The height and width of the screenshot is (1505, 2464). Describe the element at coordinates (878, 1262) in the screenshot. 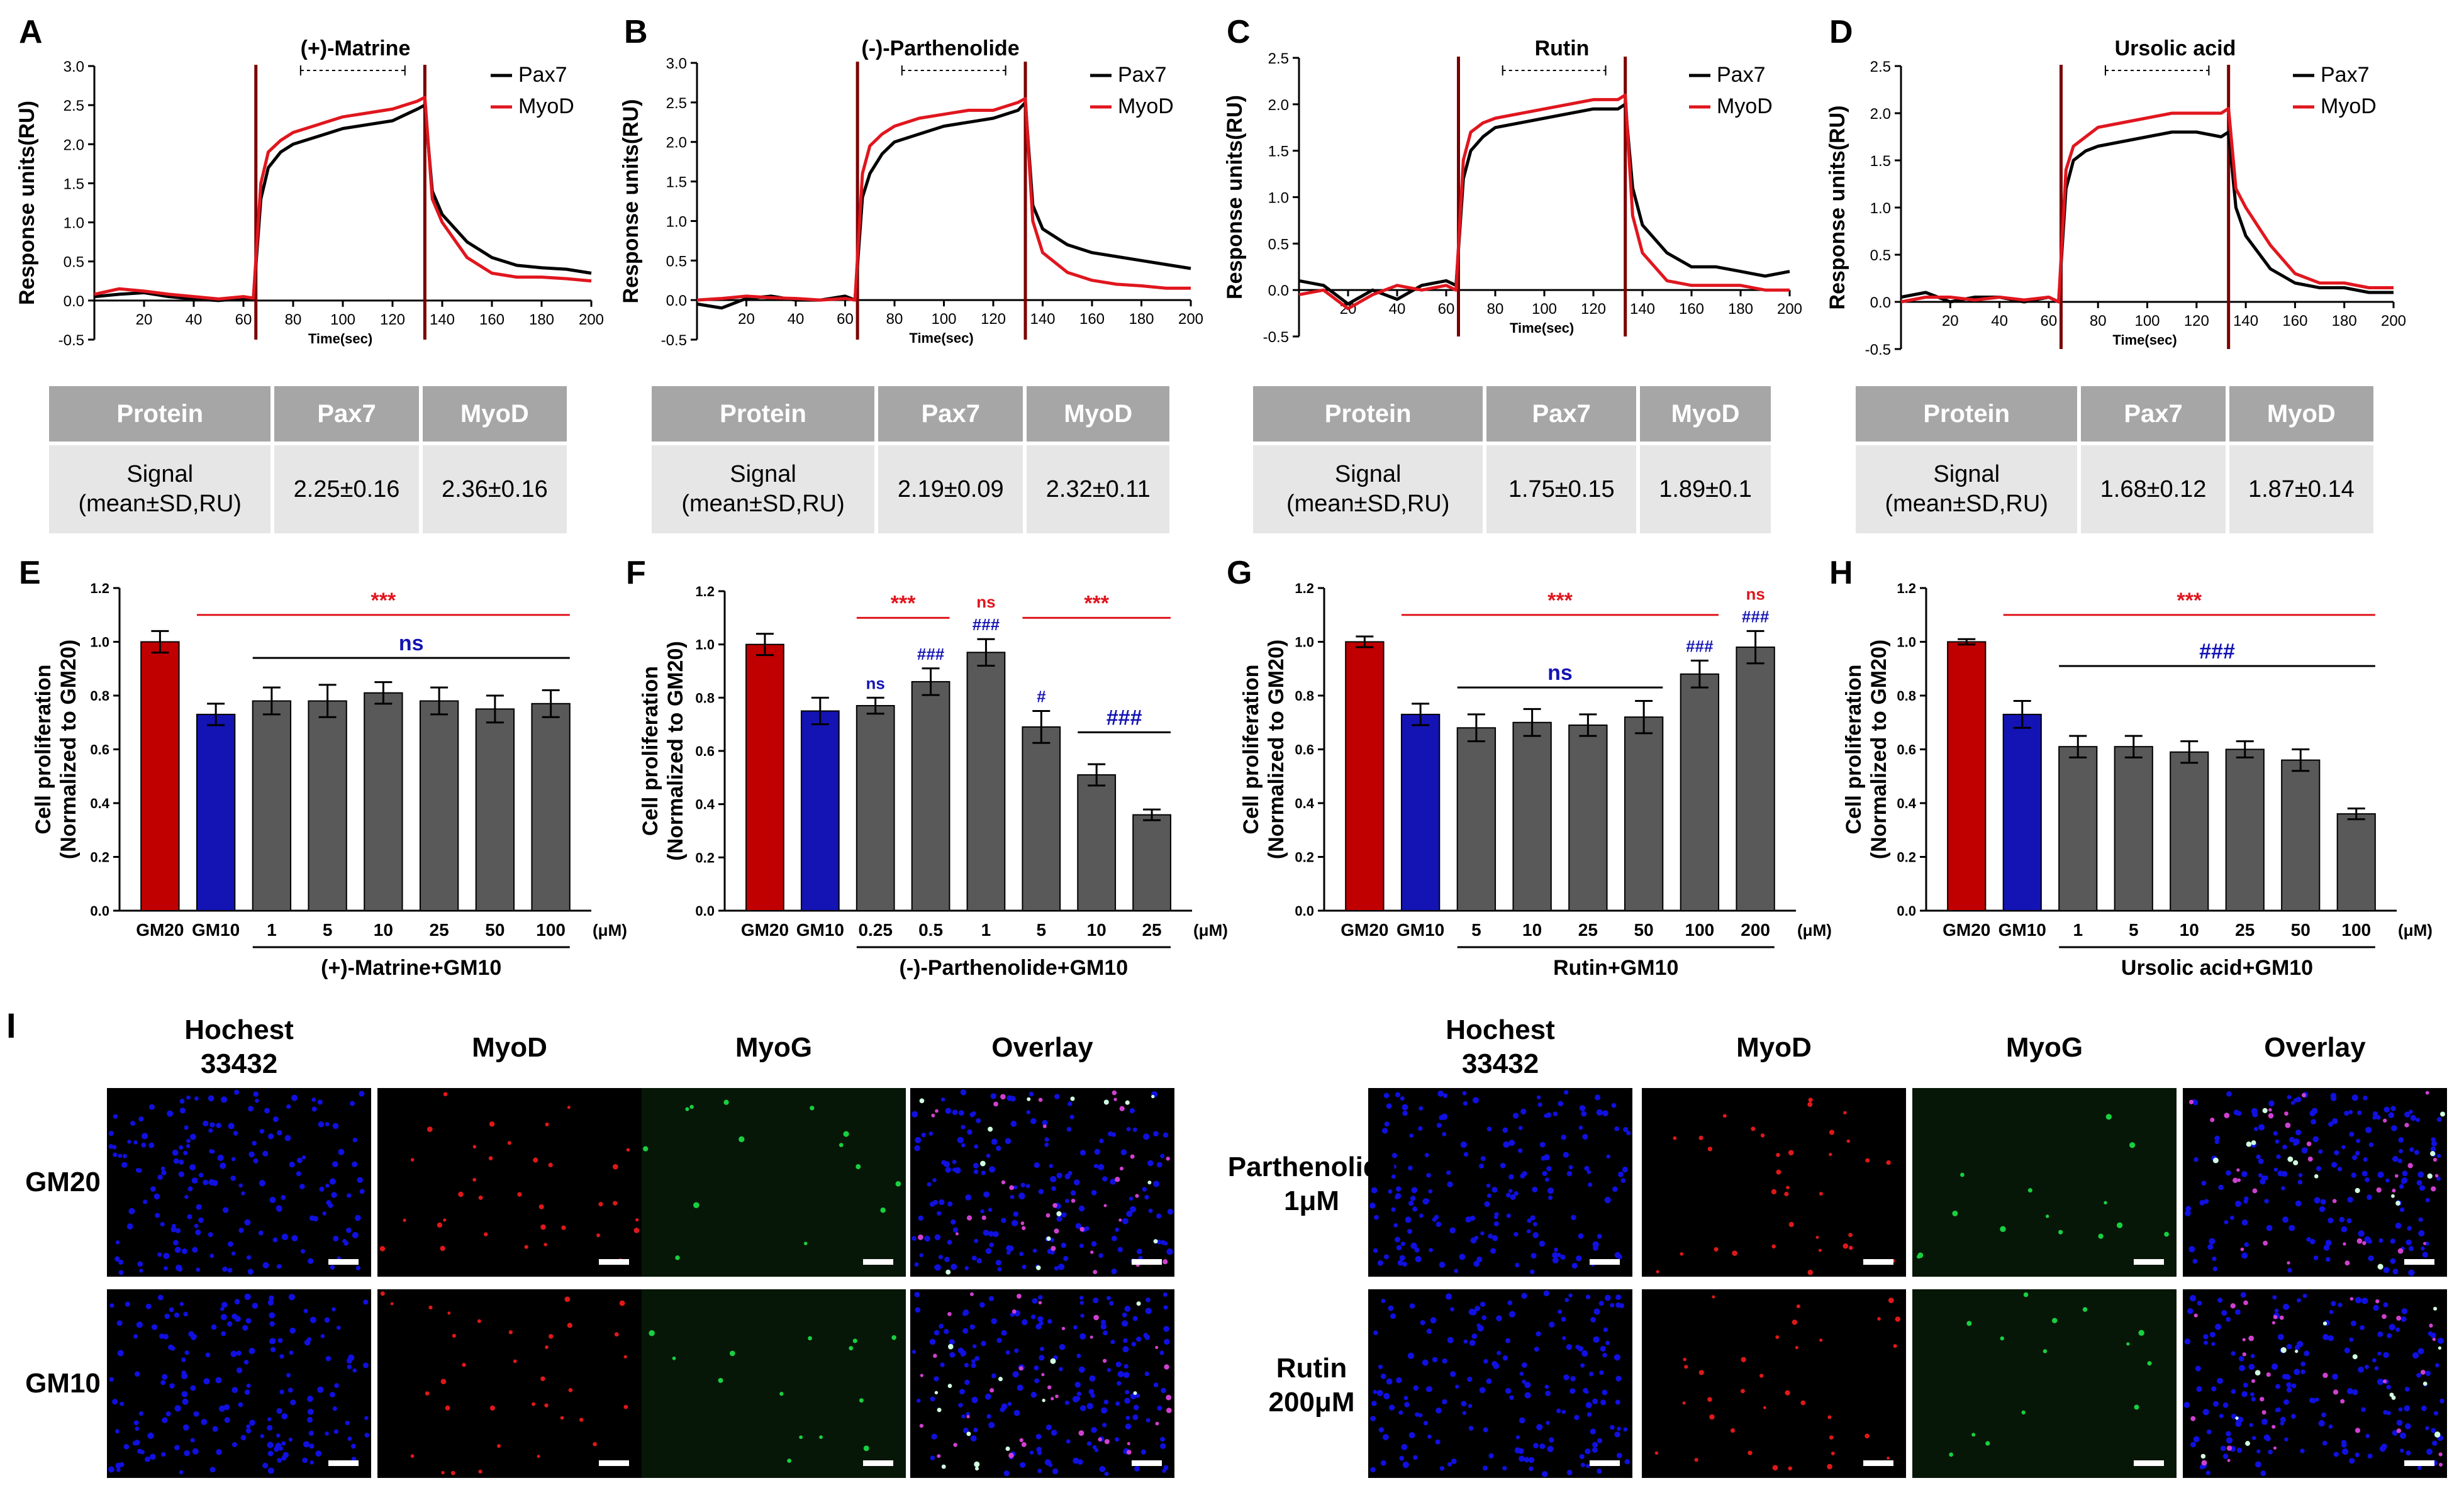

I see `scale-bar` at that location.